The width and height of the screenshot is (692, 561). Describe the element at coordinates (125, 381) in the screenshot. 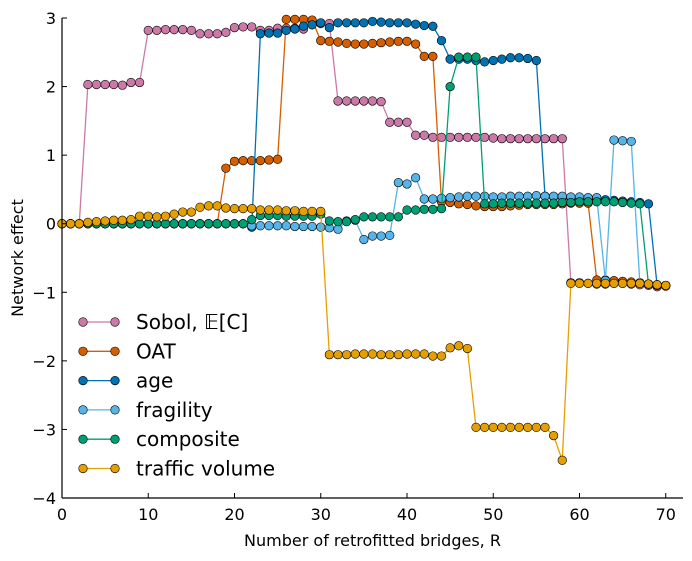

I see `legend-item: age` at that location.